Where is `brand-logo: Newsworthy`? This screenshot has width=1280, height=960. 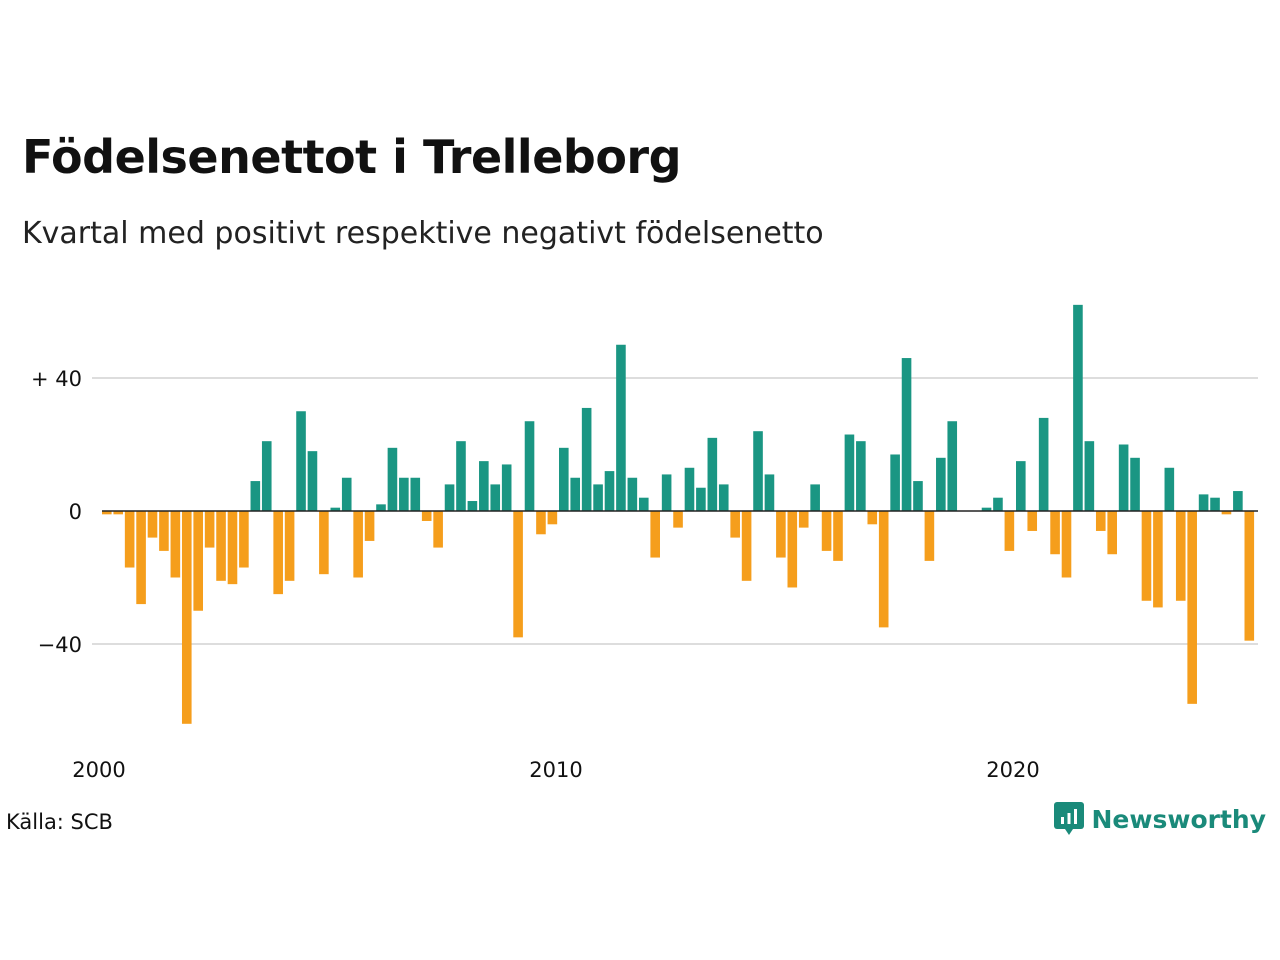 brand-logo: Newsworthy is located at coordinates (1160, 819).